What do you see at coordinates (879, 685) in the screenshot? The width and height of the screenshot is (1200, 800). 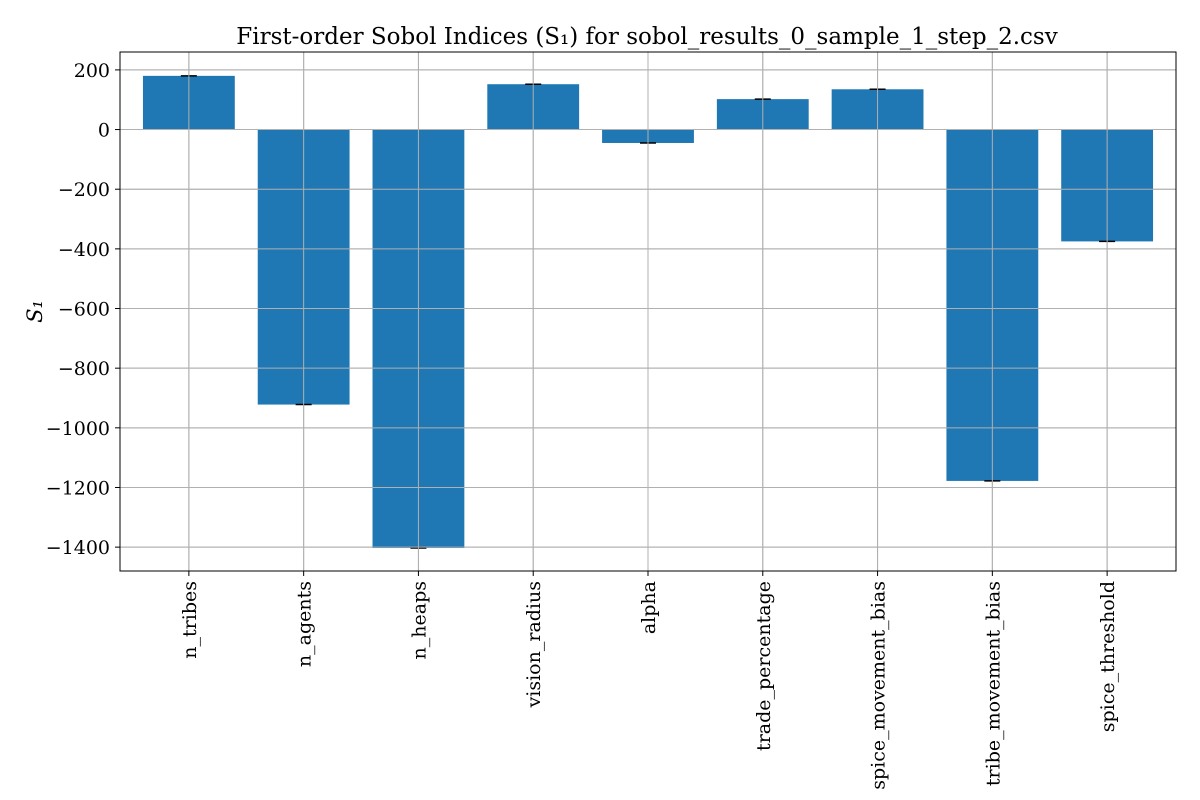 I see `x-tick-label: spice_movement_bias` at bounding box center [879, 685].